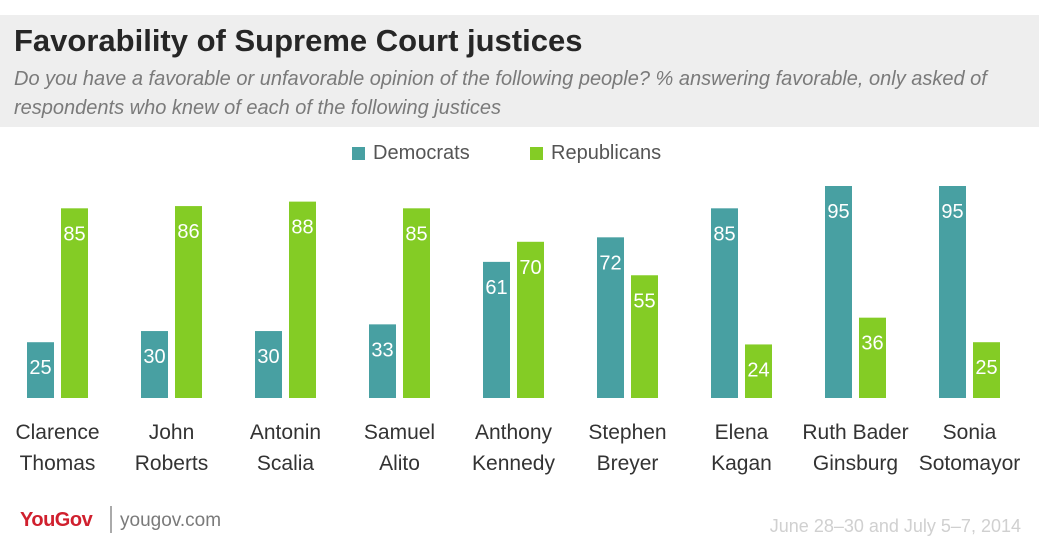  Describe the element at coordinates (536, 153) in the screenshot. I see `legend-swatch-republicans` at that location.